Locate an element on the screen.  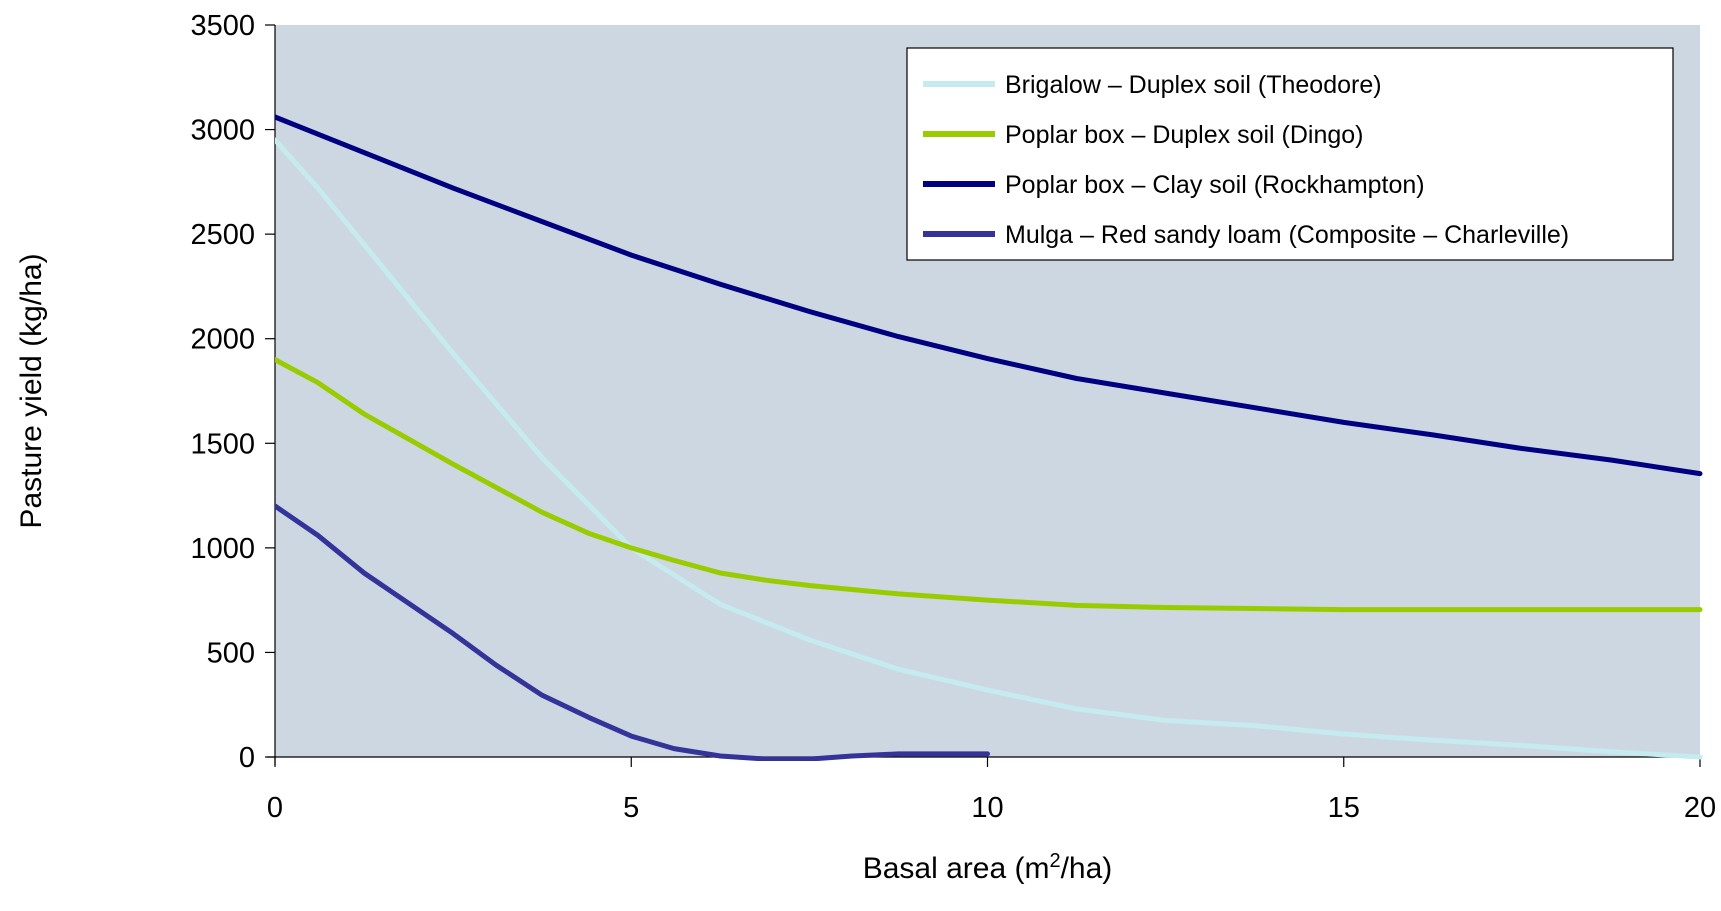
y-tick-label: 1000 is located at coordinates (222, 549).